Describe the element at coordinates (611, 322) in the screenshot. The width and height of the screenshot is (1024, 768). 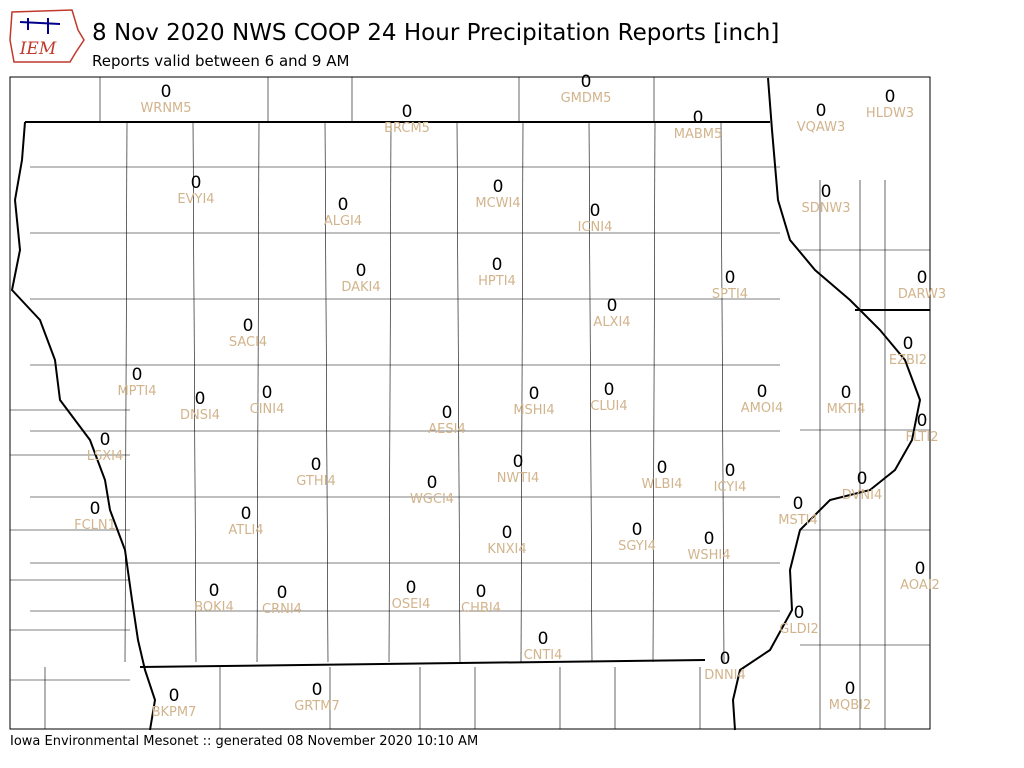
I see `station-id: ALXI4` at that location.